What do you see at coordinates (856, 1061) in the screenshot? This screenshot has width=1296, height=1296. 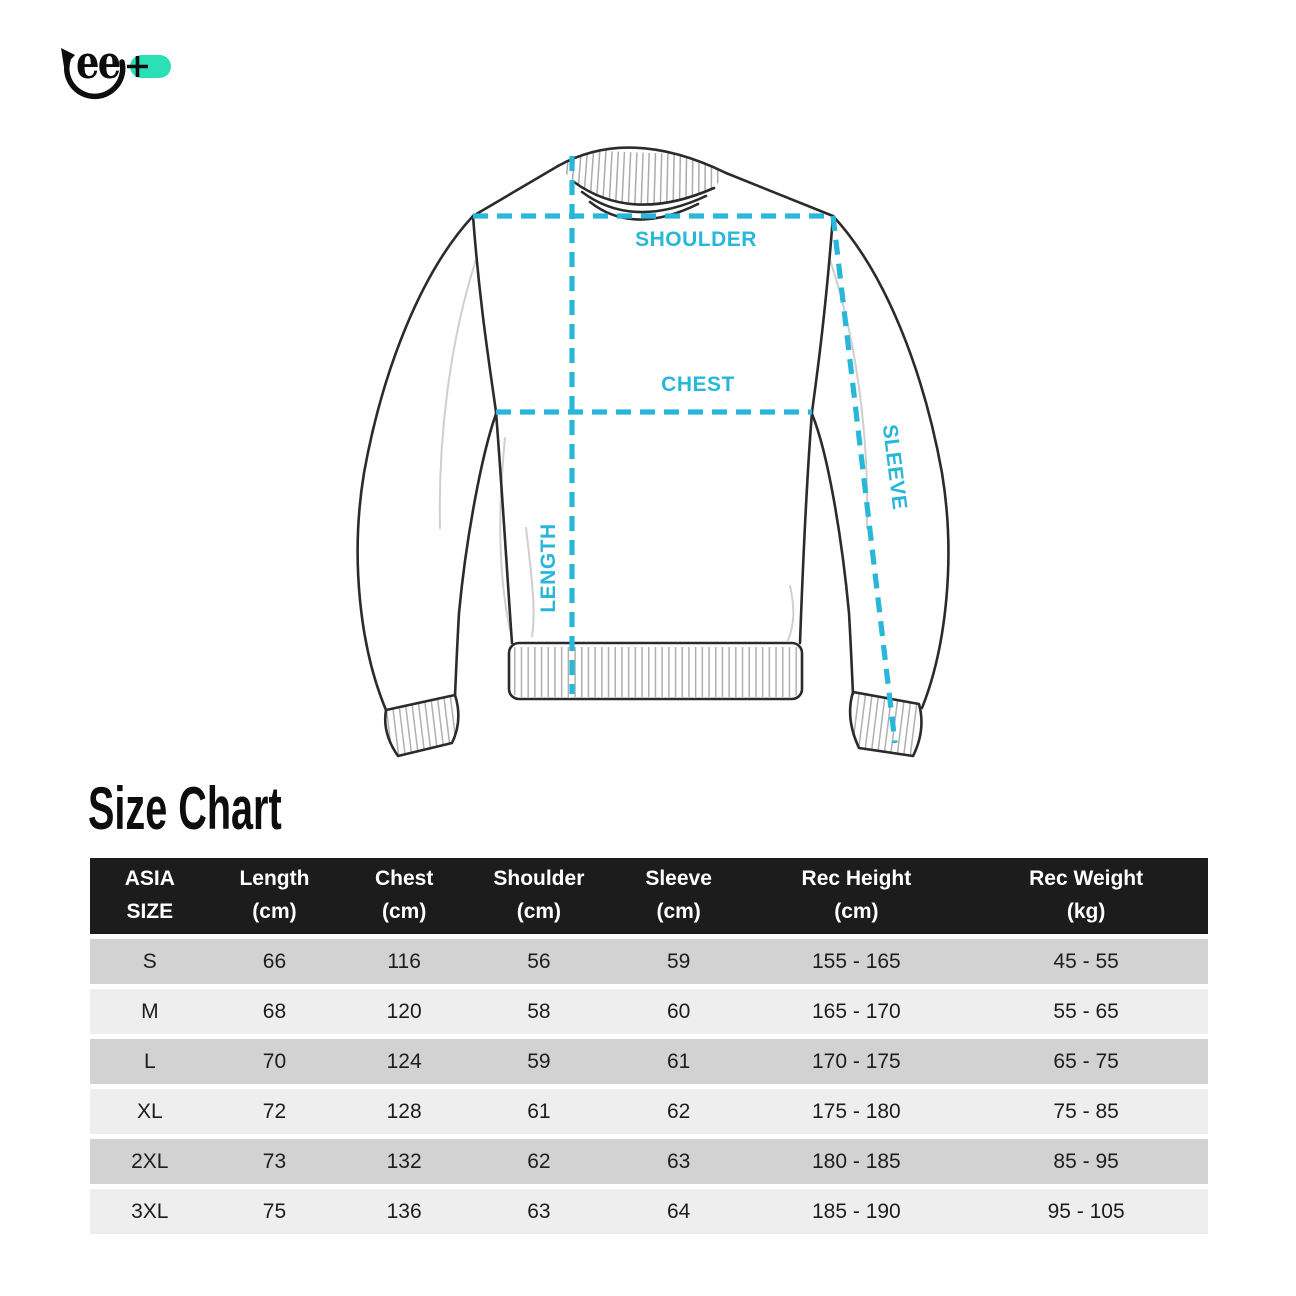 I see `size-cell: 170 - 175` at bounding box center [856, 1061].